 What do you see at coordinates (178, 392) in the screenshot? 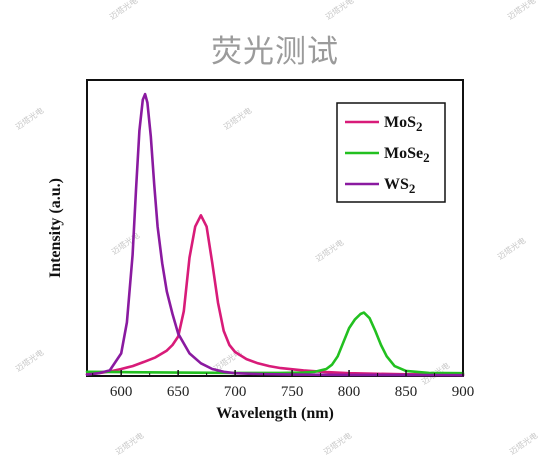
I see `x-tick-label: 650` at bounding box center [178, 392].